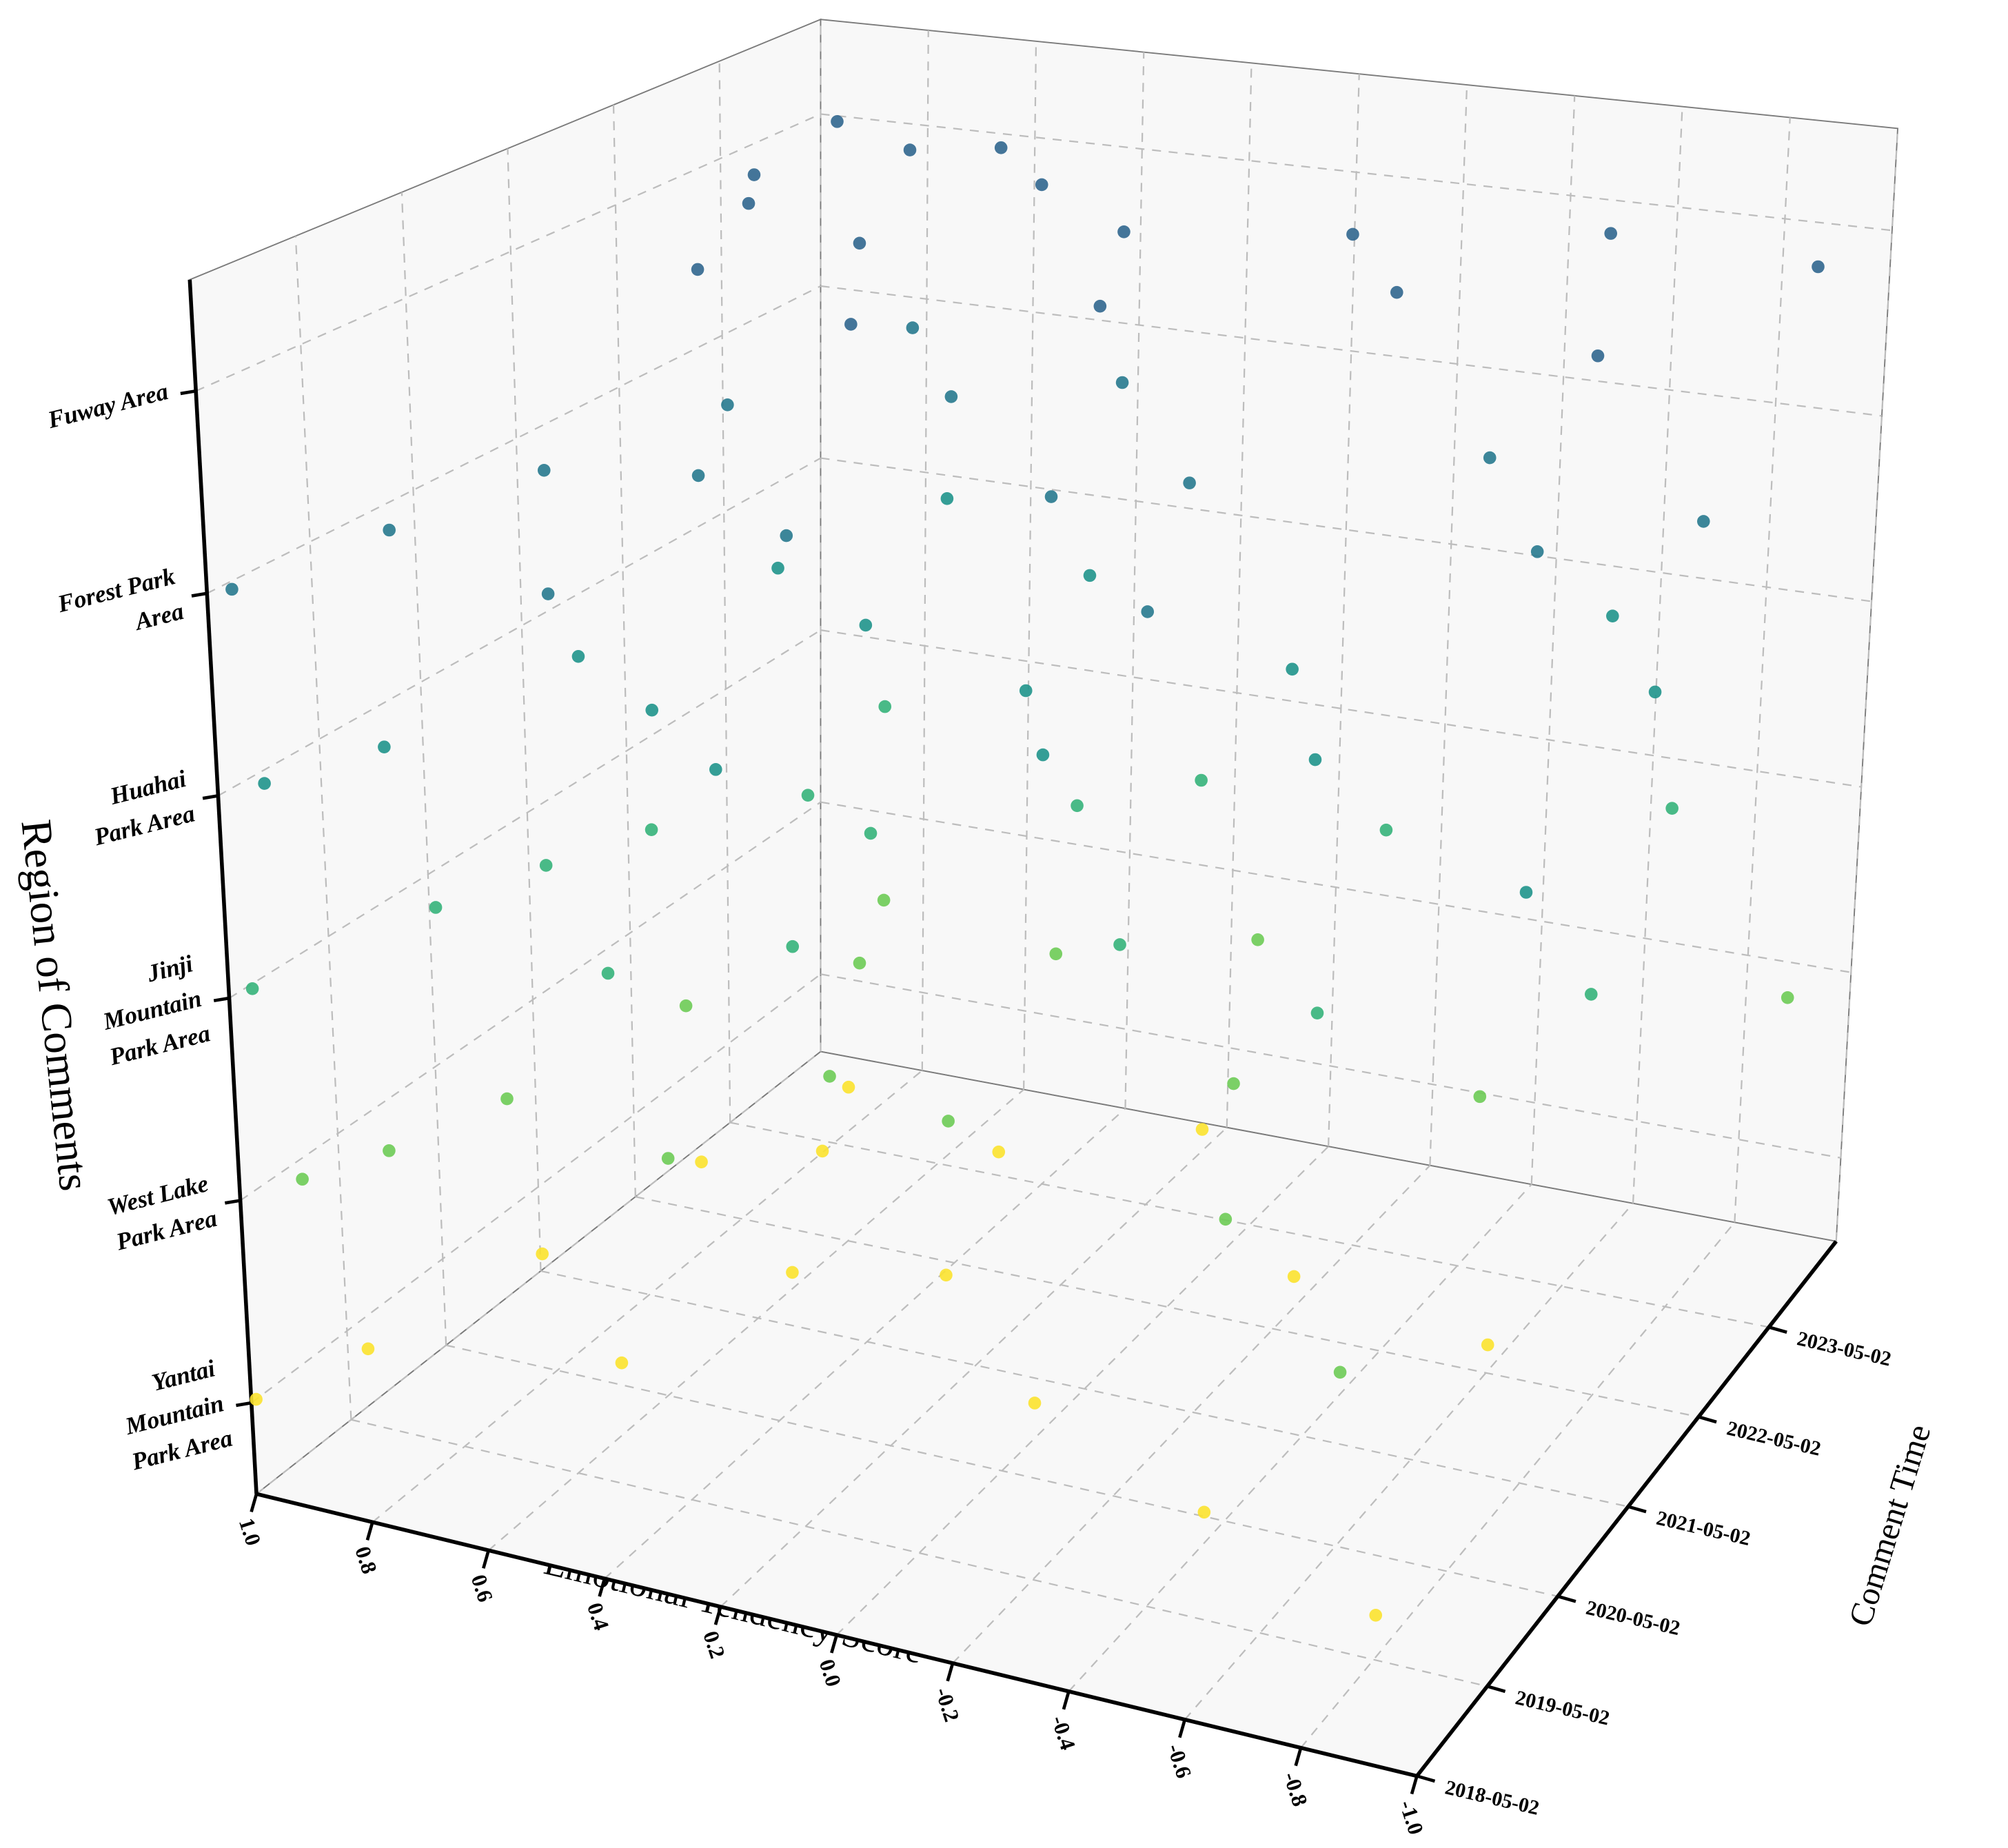 The image size is (2008, 1848). Describe the element at coordinates (1180, 1761) in the screenshot. I see `x-tick-label: -0.6` at that location.